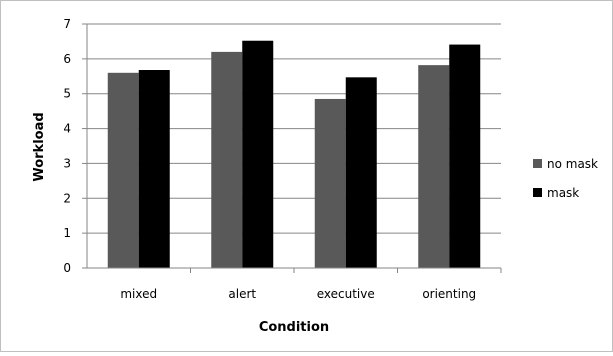 This screenshot has height=356, width=613. Describe the element at coordinates (563, 193) in the screenshot. I see `legend-label: mask` at that location.